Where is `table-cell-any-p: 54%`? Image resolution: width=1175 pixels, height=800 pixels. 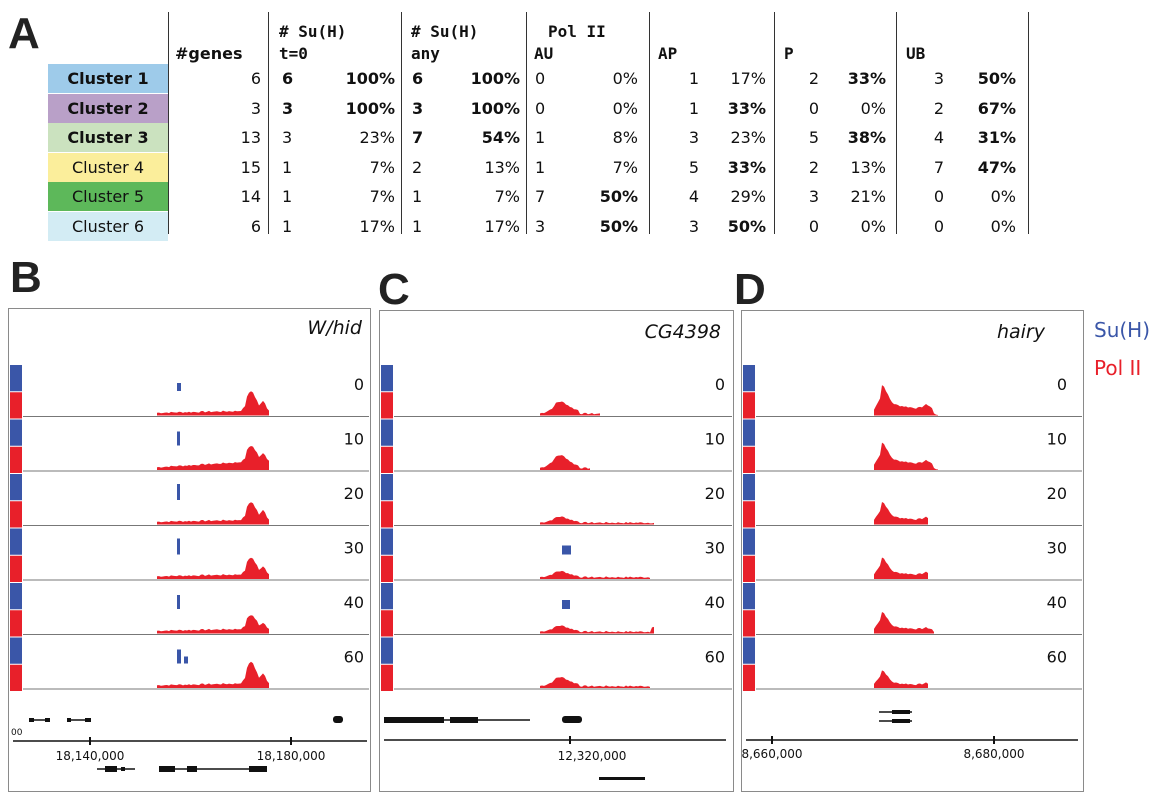
table-cell-any-p: 54% is located at coordinates (500, 137).